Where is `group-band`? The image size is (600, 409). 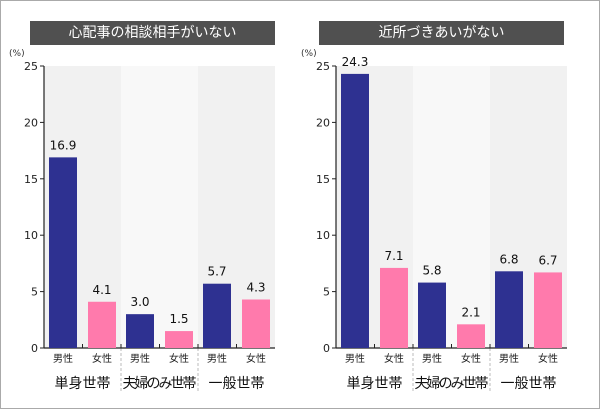
group-band is located at coordinates (159, 207).